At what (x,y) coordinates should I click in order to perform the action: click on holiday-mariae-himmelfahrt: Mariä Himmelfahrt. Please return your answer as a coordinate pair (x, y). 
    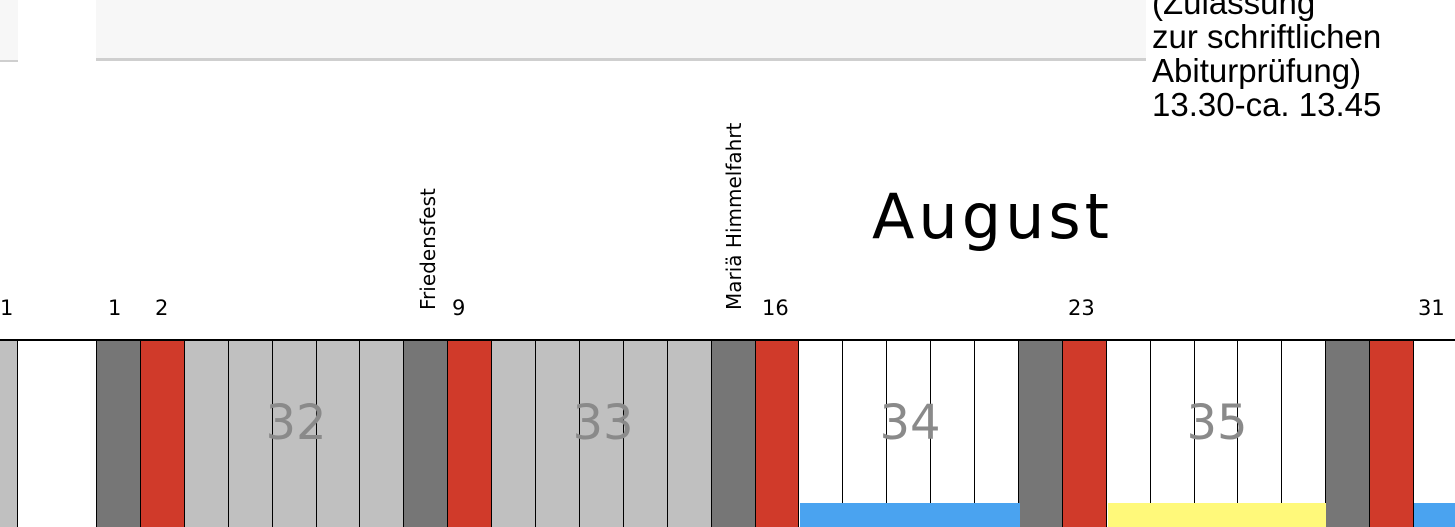
    Looking at the image, I should click on (734, 216).